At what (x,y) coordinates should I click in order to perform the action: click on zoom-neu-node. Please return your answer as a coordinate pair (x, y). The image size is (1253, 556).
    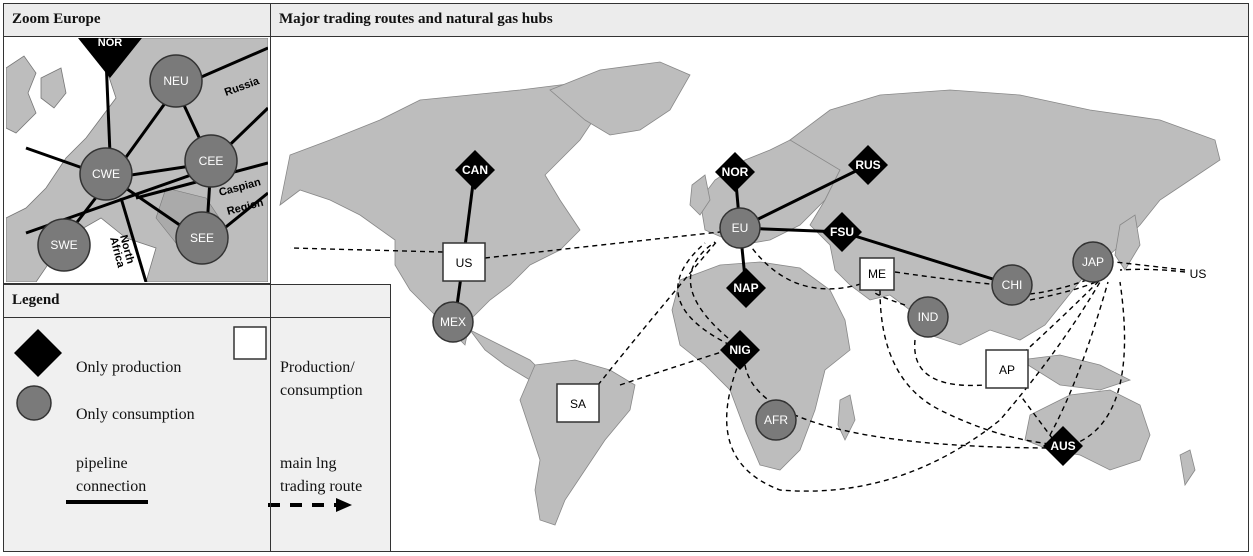
    Looking at the image, I should click on (176, 81).